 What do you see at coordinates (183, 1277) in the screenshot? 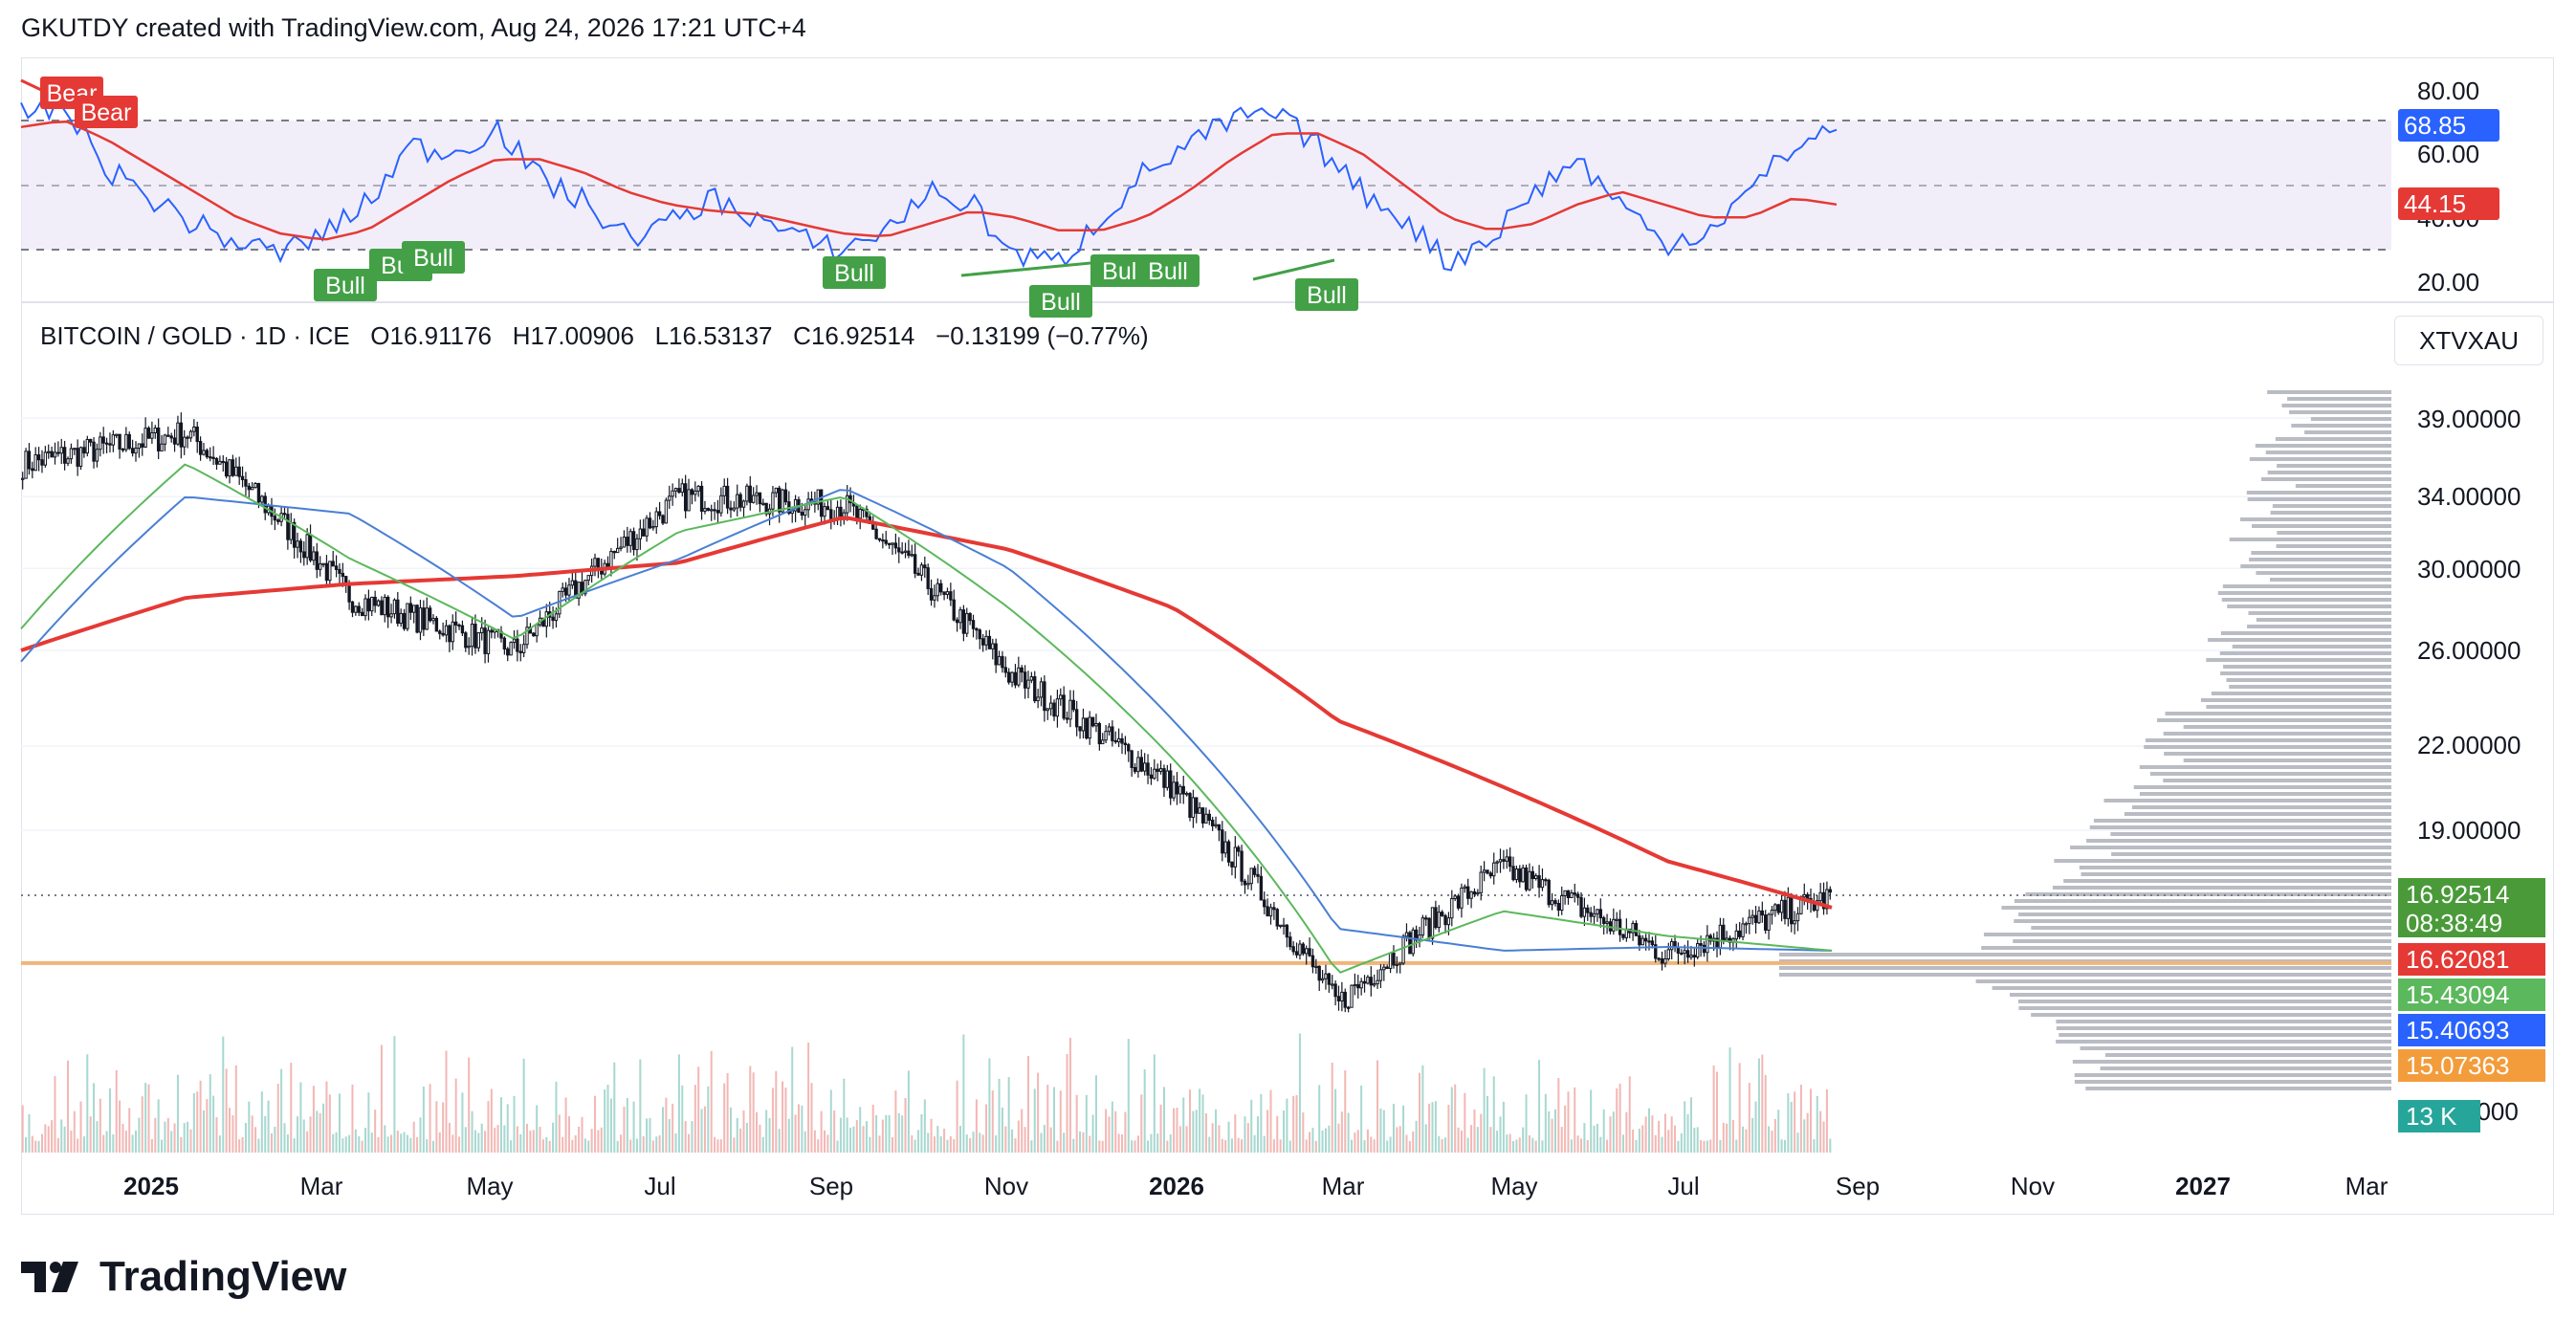
I see `tradingview-logo: TradingView` at bounding box center [183, 1277].